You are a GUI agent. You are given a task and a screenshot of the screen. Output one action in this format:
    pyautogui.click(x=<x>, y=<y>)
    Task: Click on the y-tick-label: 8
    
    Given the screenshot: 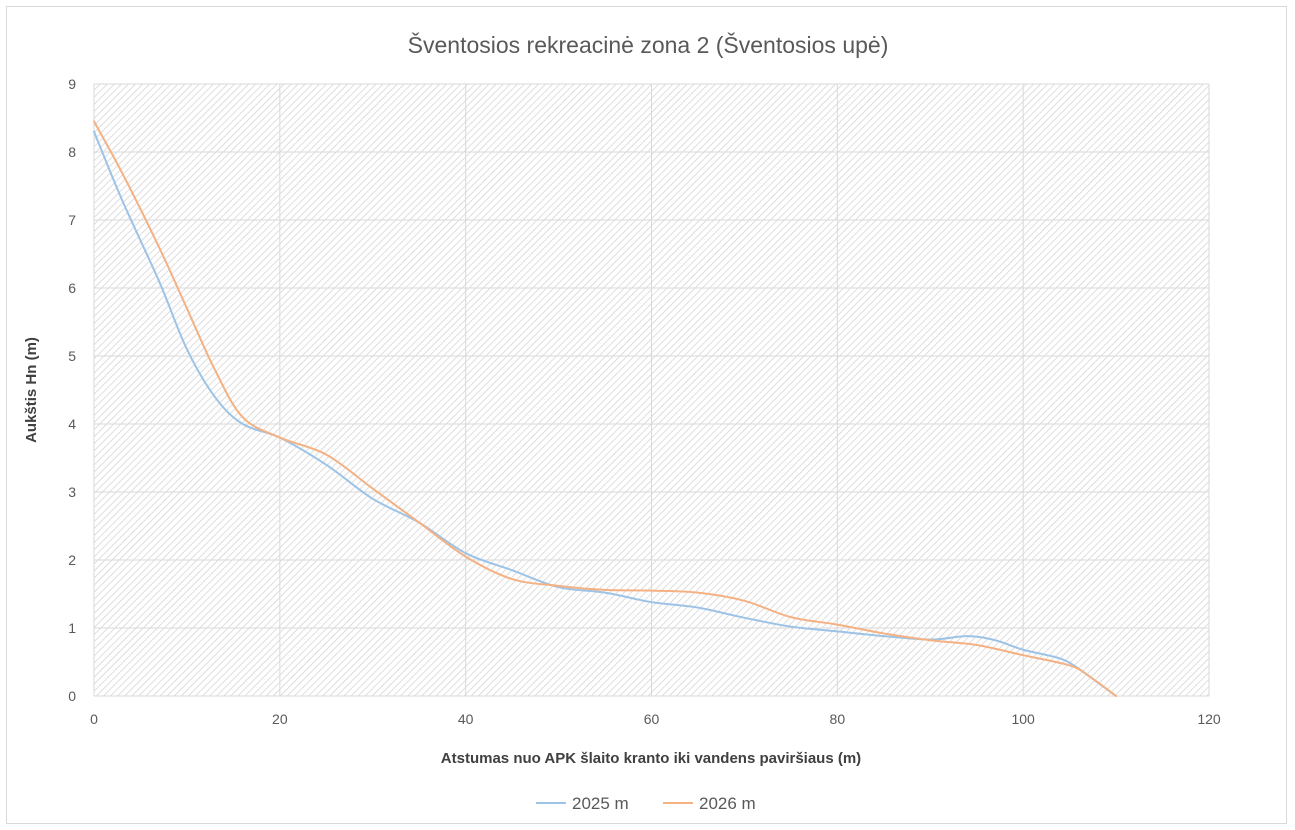 What is the action you would take?
    pyautogui.click(x=72, y=152)
    